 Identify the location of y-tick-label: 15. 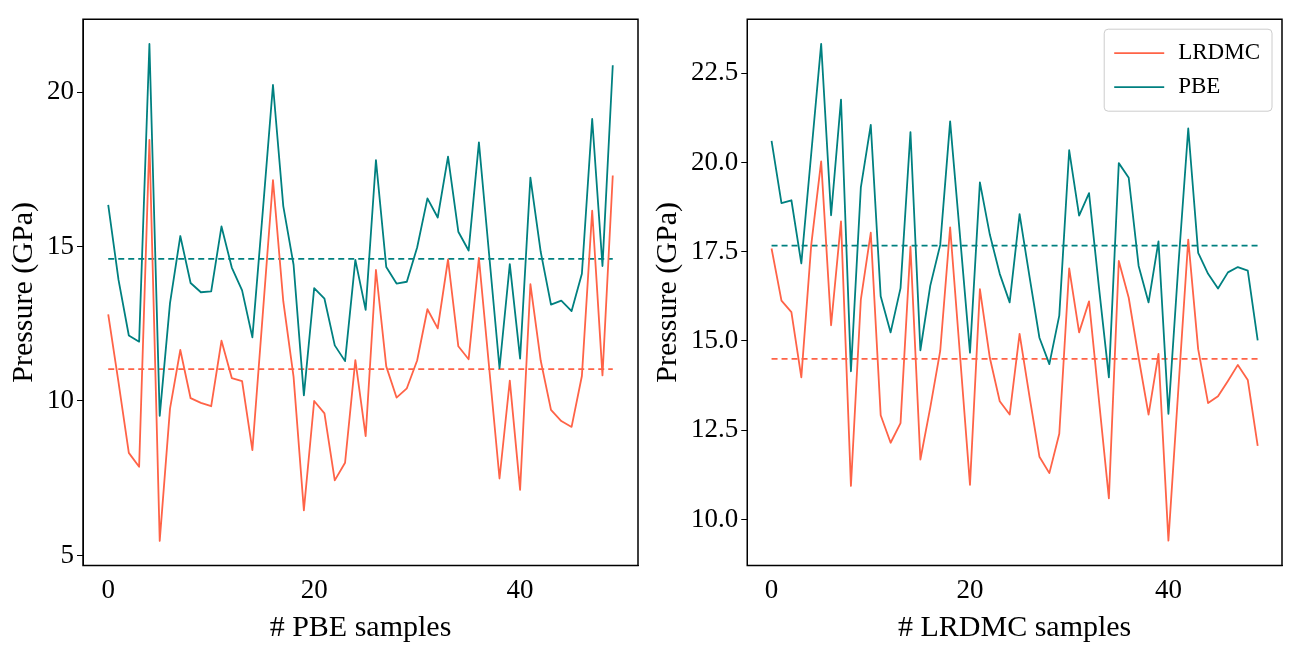
(60, 244).